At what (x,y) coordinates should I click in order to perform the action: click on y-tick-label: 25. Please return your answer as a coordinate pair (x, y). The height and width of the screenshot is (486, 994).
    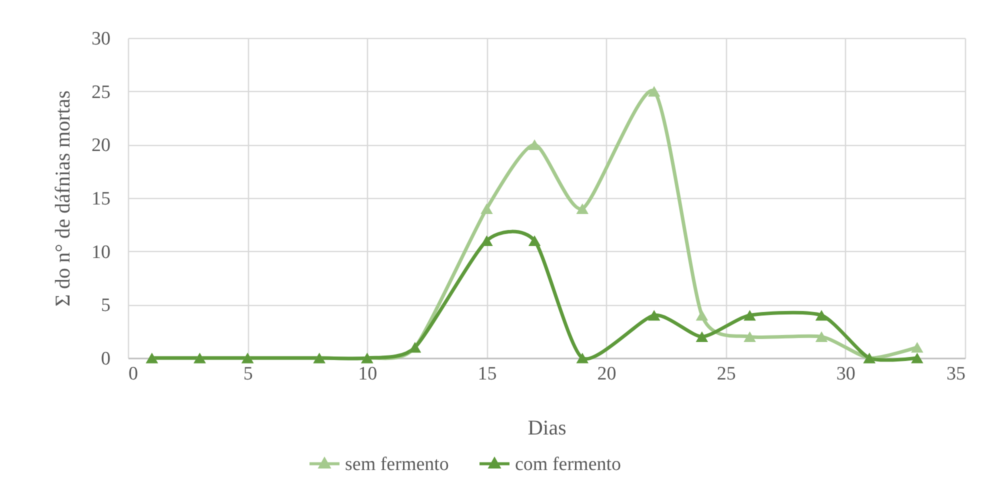
    Looking at the image, I should click on (101, 92).